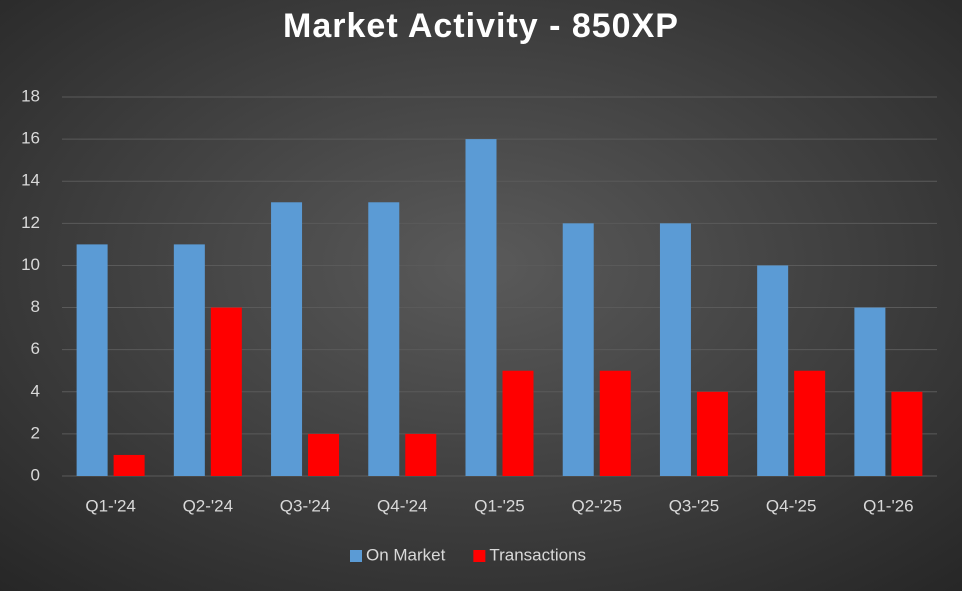 This screenshot has height=591, width=962. I want to click on y-tick-label: 12, so click(30, 222).